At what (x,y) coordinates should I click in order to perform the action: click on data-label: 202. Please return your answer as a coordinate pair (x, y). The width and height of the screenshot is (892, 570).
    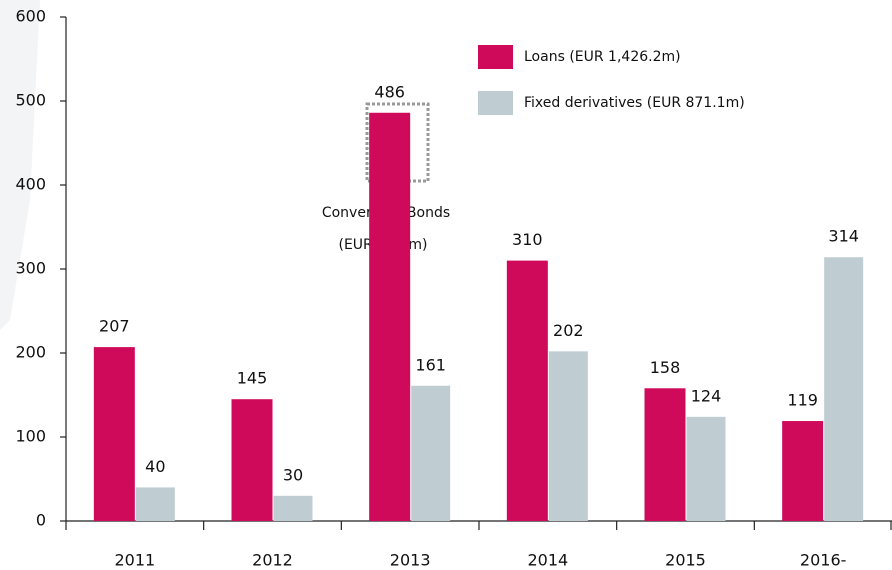
    Looking at the image, I should click on (568, 330).